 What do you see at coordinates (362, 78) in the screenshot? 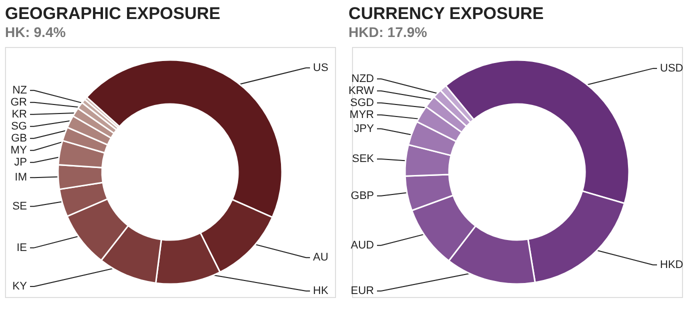
I see `slice-label: NZD` at bounding box center [362, 78].